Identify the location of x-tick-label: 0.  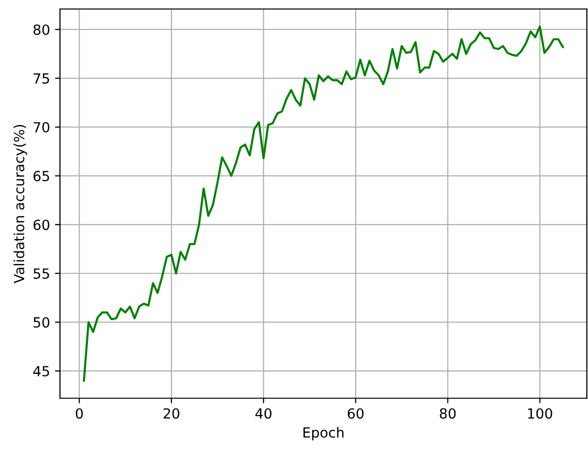
(79, 413).